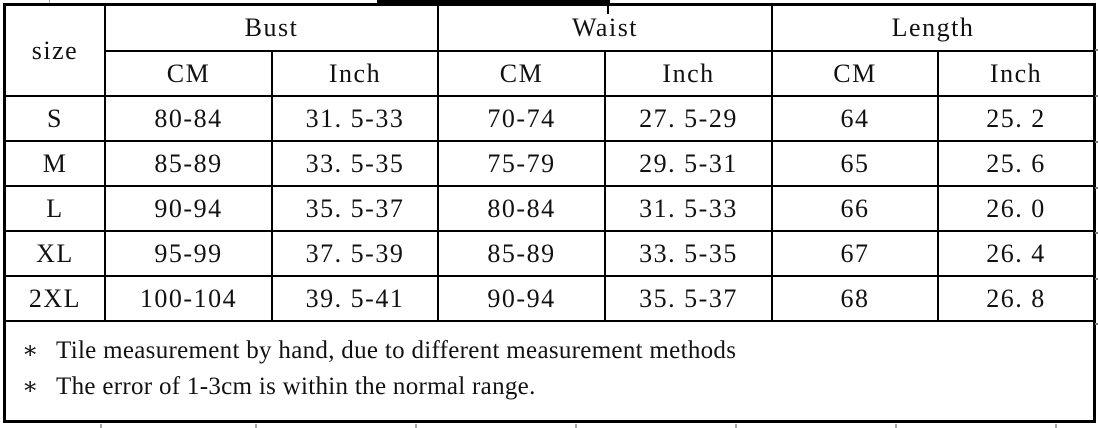  I want to click on waist-inch-cell: 29. 5-31, so click(688, 163).